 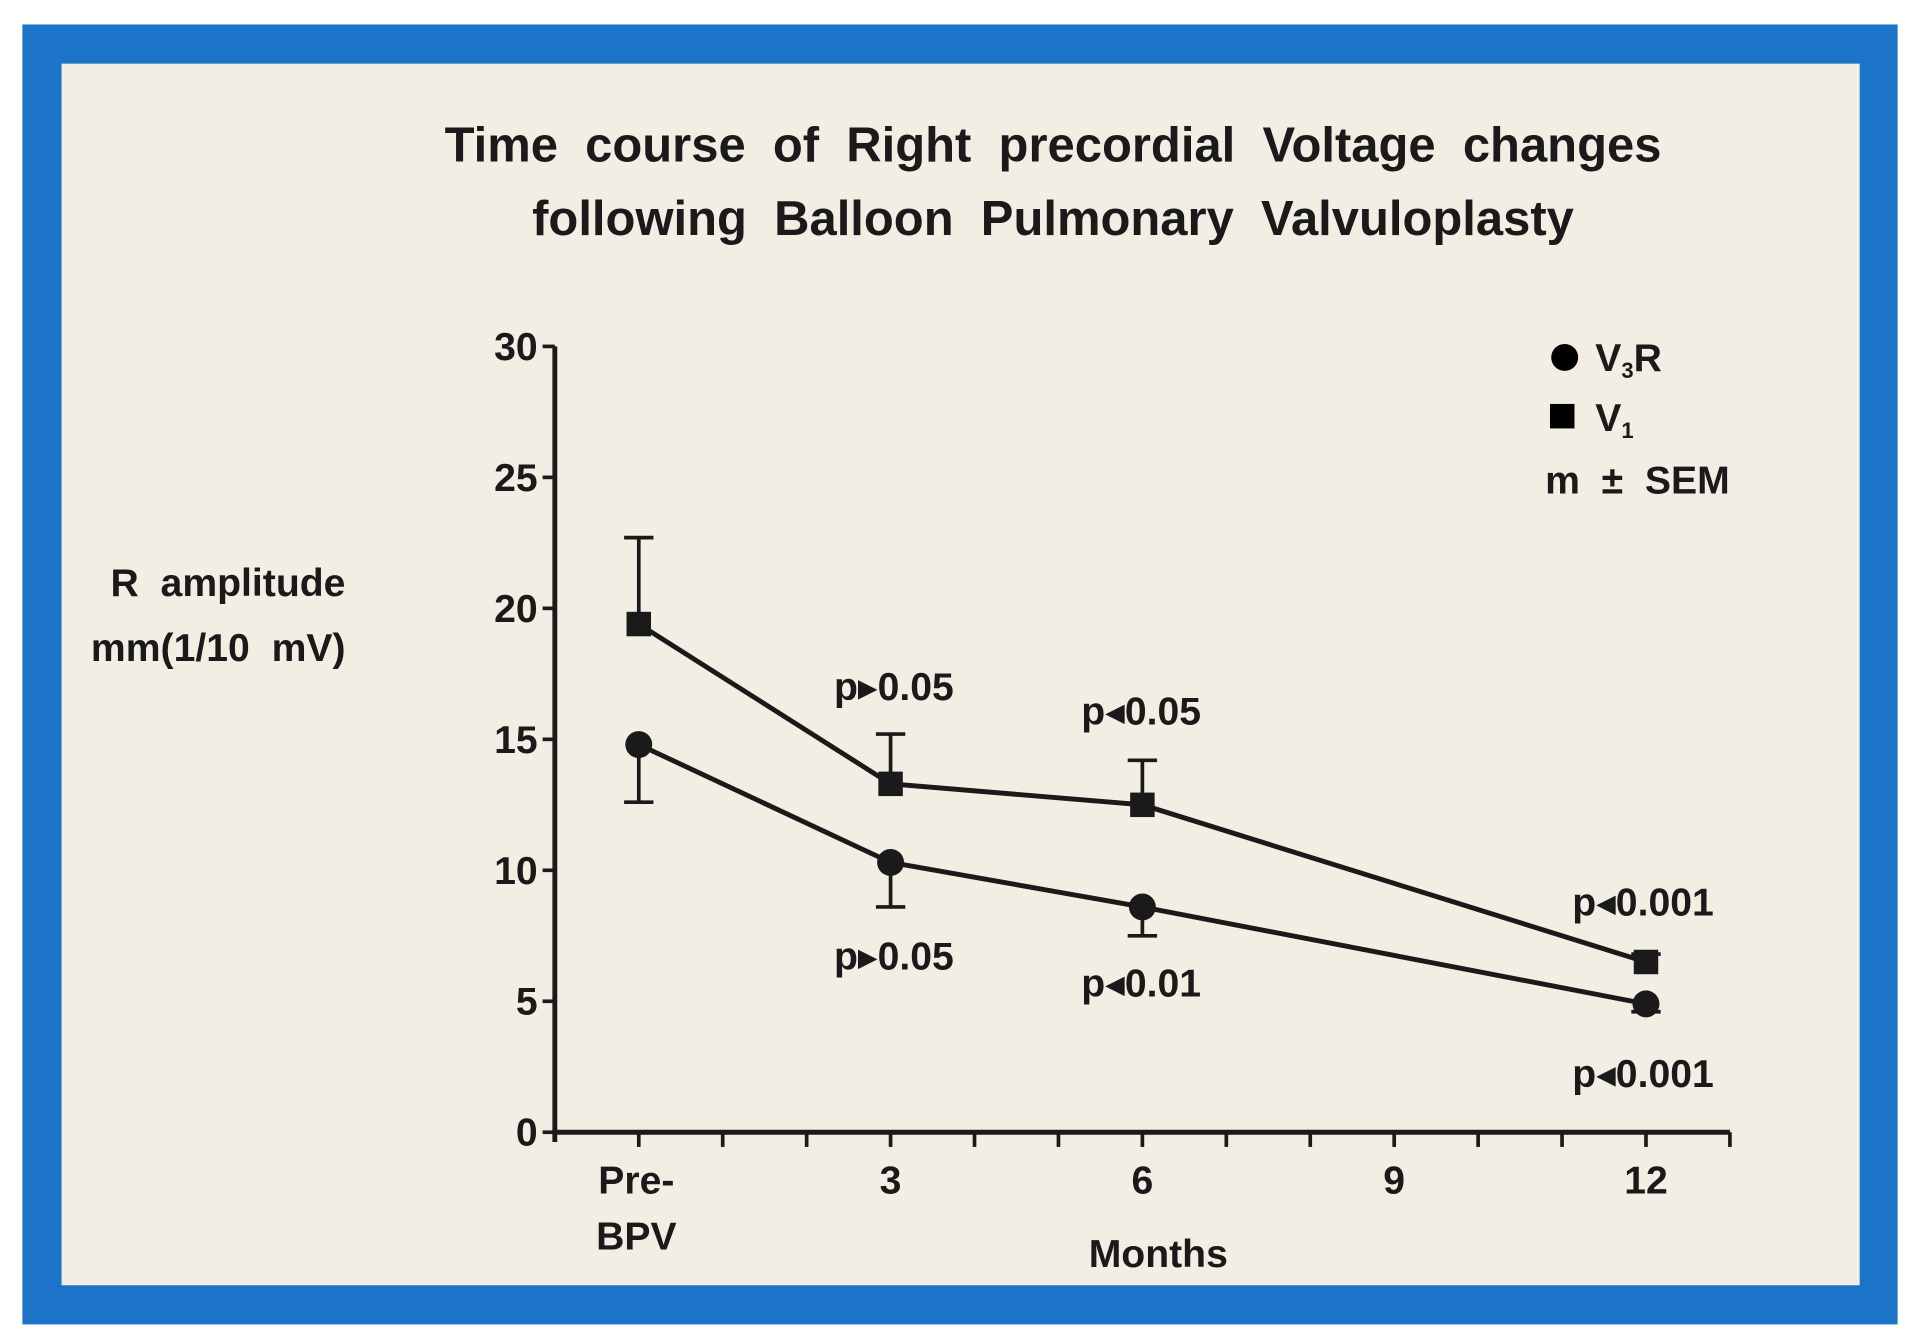 I want to click on series-line-v1, so click(x=1142, y=793).